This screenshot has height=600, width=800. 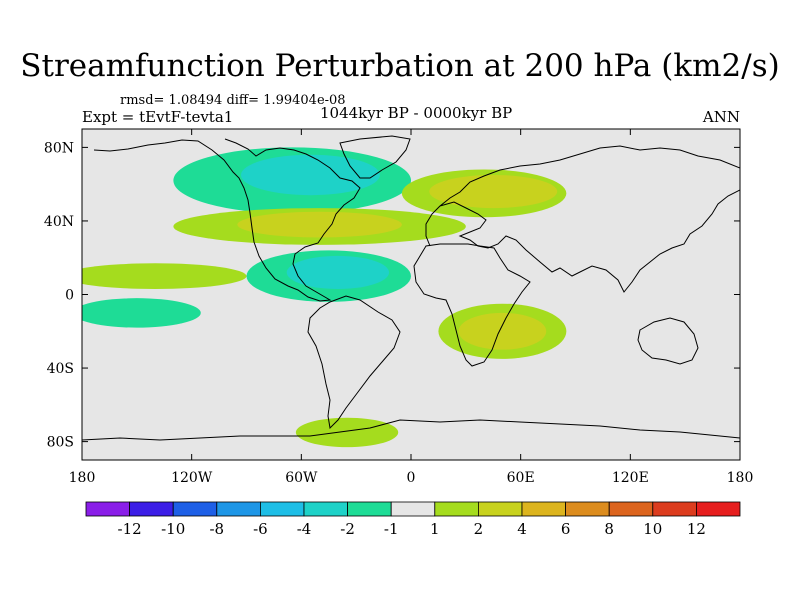 I want to click on x-tick-label: 120W, so click(x=192, y=478).